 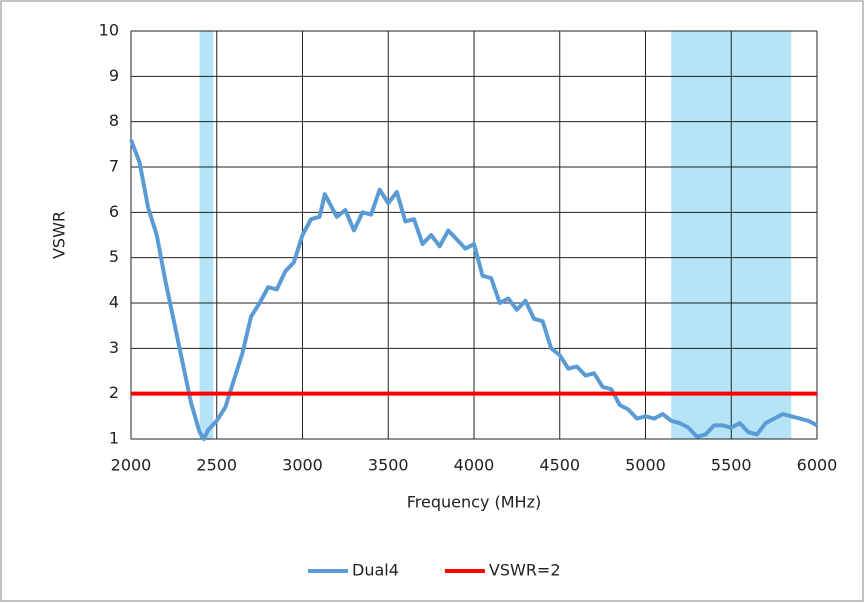 I want to click on y-tick-label: 2, so click(x=114, y=392).